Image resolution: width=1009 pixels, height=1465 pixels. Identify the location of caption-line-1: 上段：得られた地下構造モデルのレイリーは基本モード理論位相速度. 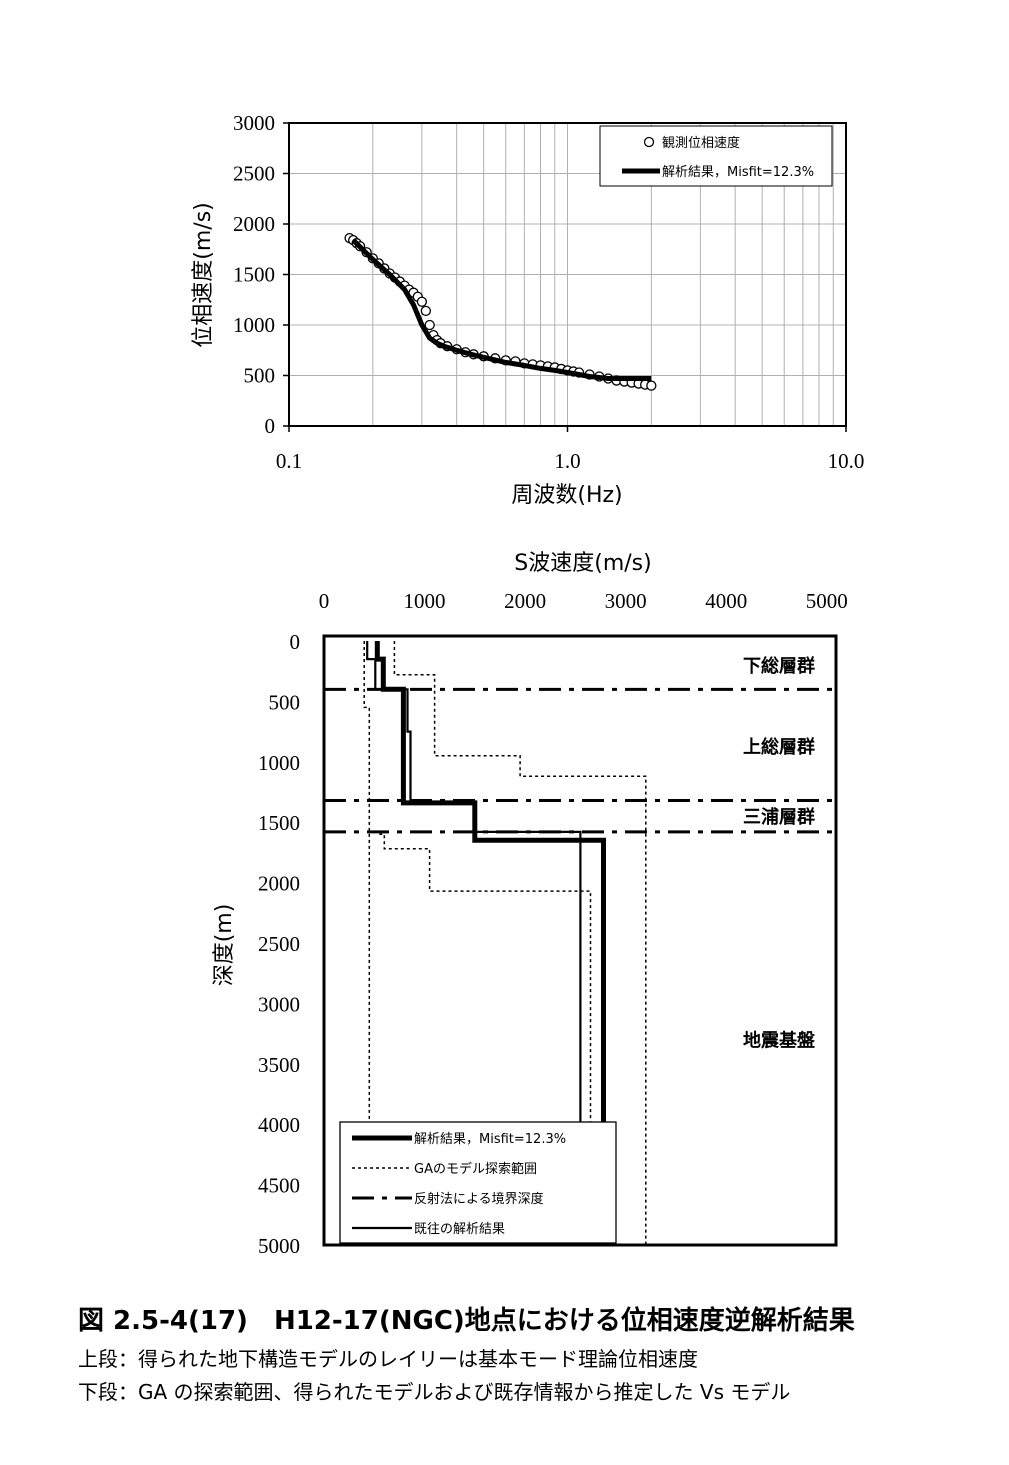
(388, 1359).